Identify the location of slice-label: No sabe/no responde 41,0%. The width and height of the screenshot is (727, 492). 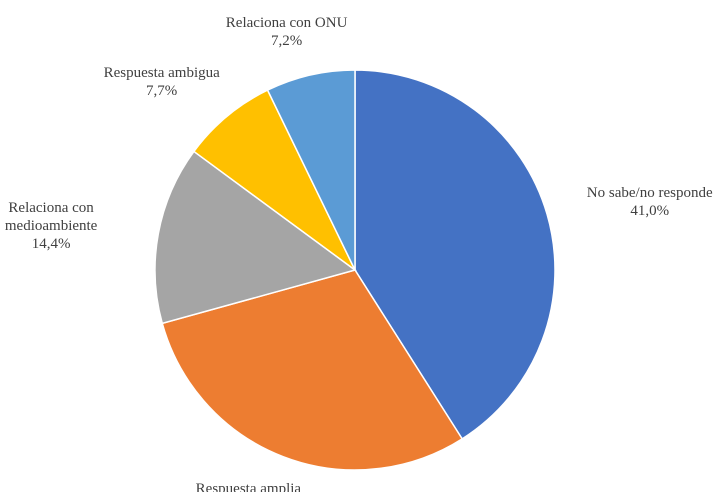
(650, 202).